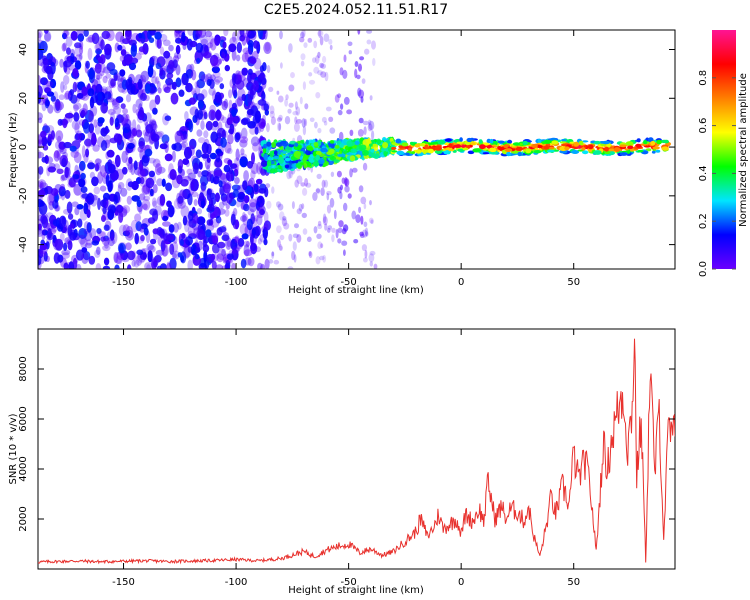 The image size is (750, 600). I want to click on snr-x-tick-label: 50, so click(573, 582).